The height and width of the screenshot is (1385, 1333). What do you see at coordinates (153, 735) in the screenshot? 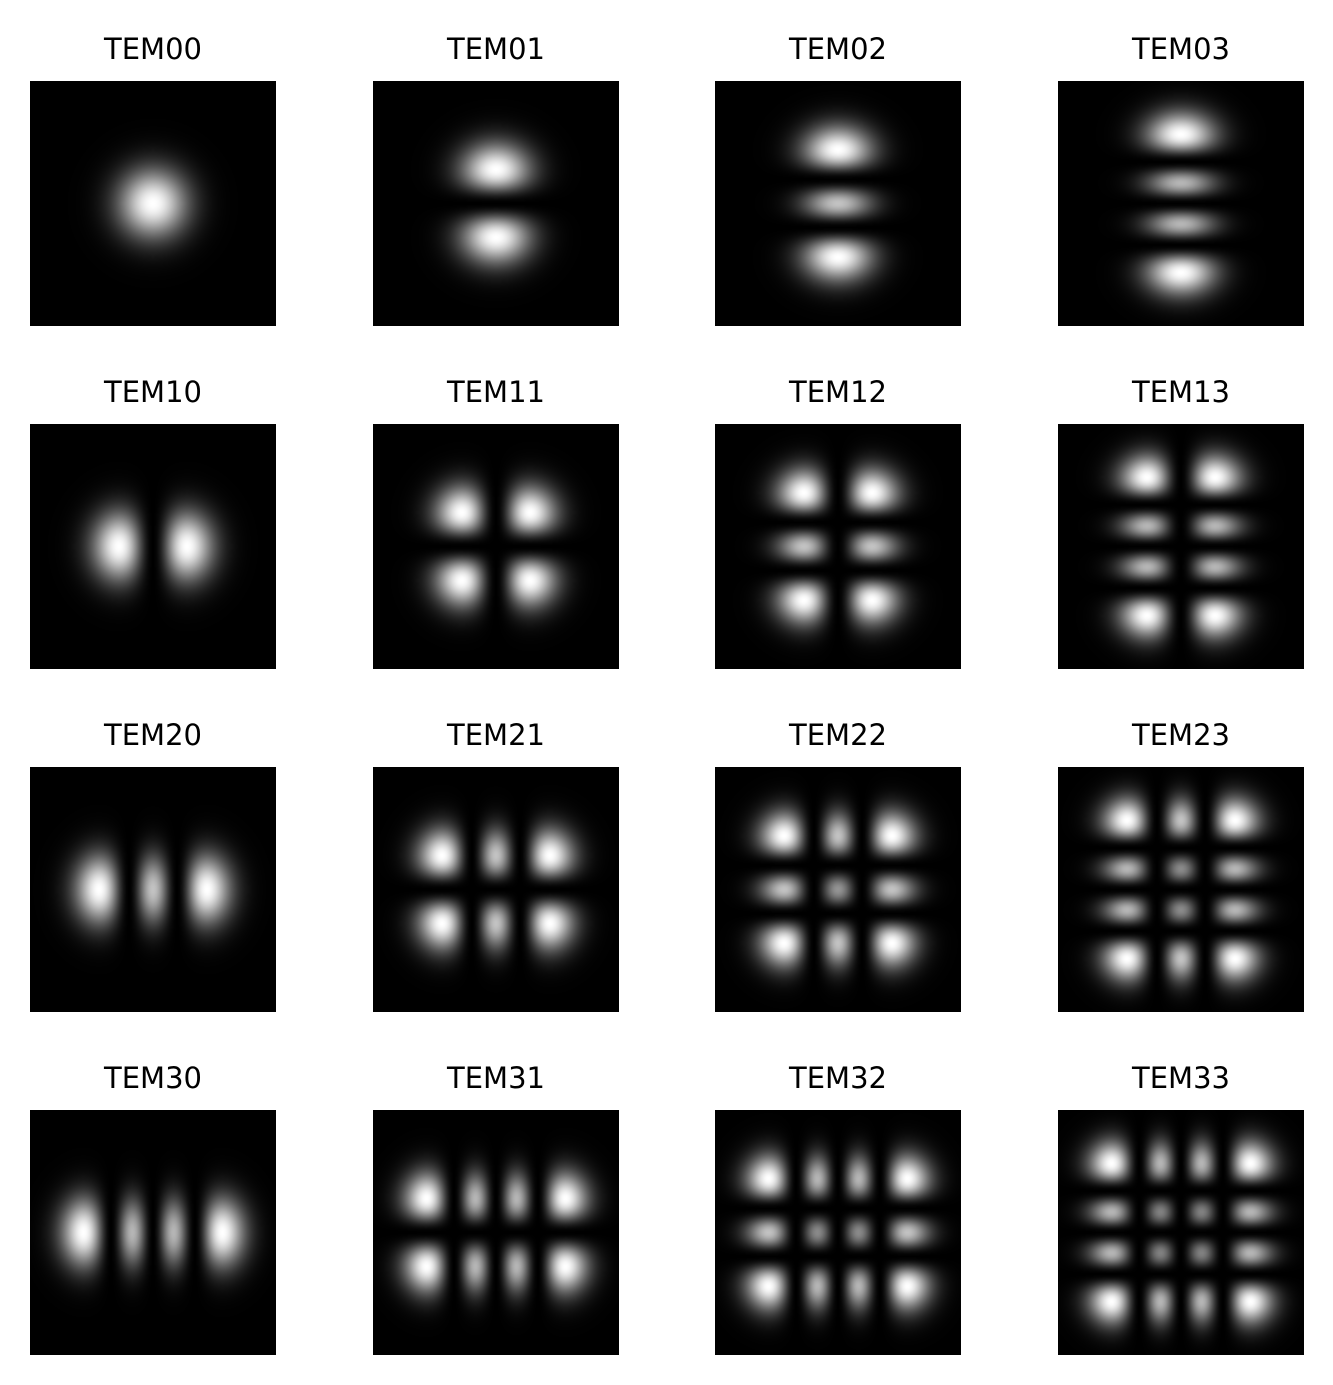
I see `panel-title: TEM20` at bounding box center [153, 735].